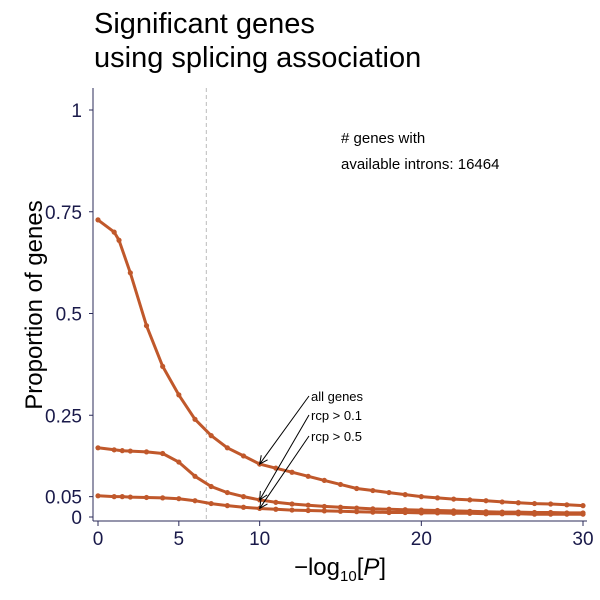 The width and height of the screenshot is (600, 600). I want to click on y-tick-label: 0.25, so click(63, 416).